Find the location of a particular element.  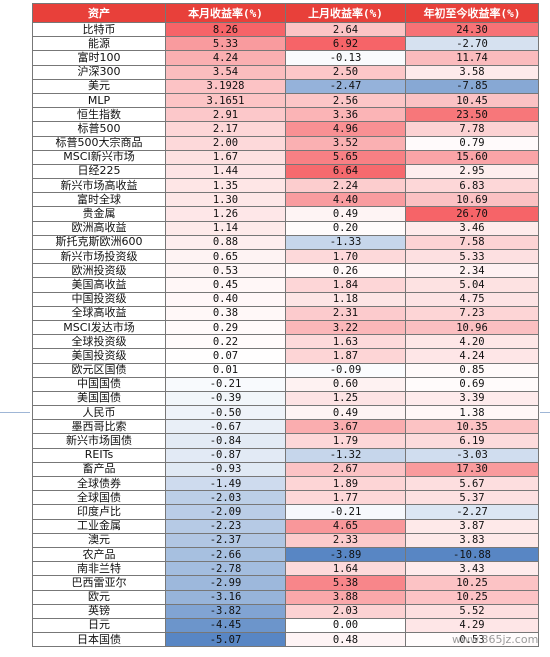

table-row: 印度卢比 -2.09 -0.21 -2.27 is located at coordinates (285, 512).